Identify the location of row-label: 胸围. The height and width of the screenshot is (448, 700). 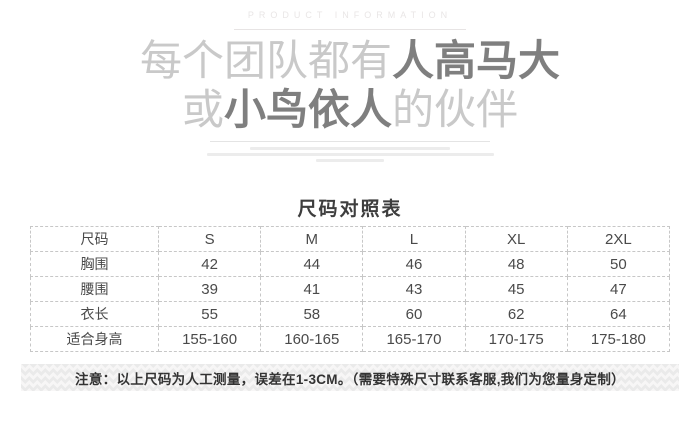
(94, 264).